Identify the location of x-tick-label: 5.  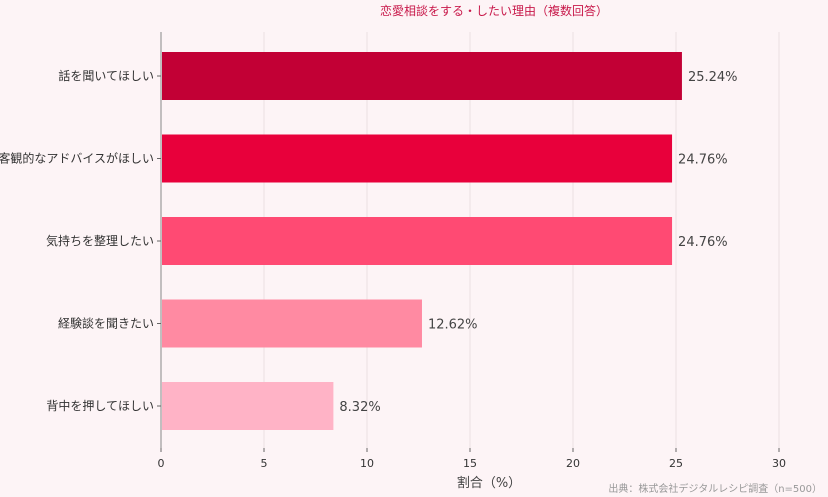
(264, 463).